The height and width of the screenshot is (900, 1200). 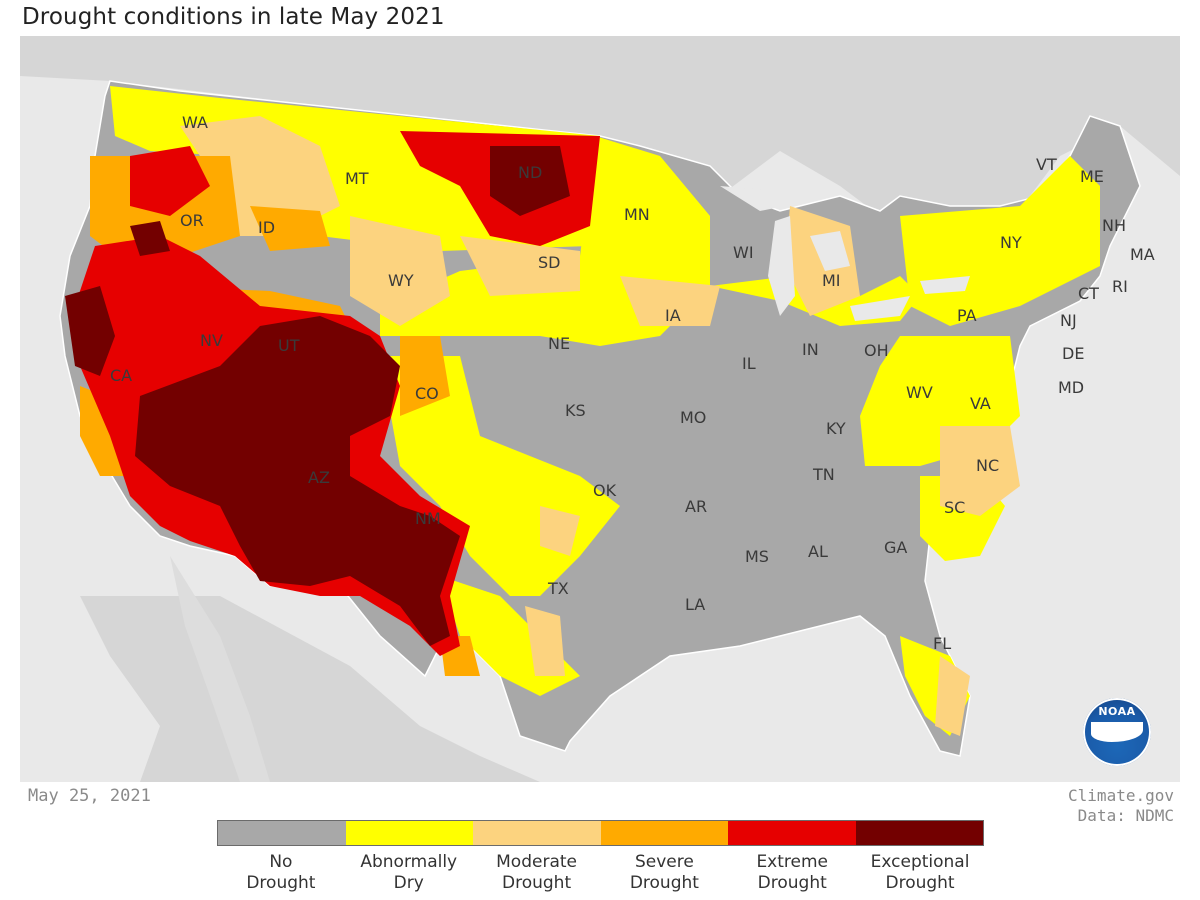 What do you see at coordinates (695, 604) in the screenshot?
I see `state-label-la: LA` at bounding box center [695, 604].